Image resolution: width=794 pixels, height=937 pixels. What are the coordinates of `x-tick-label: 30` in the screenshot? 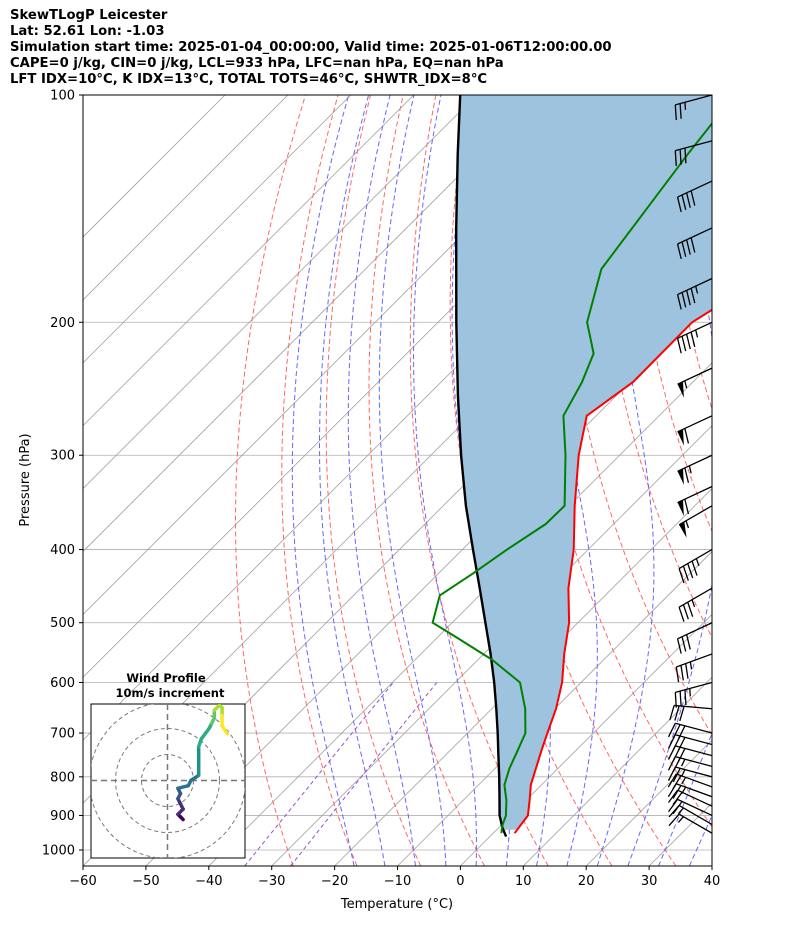 It's located at (649, 881).